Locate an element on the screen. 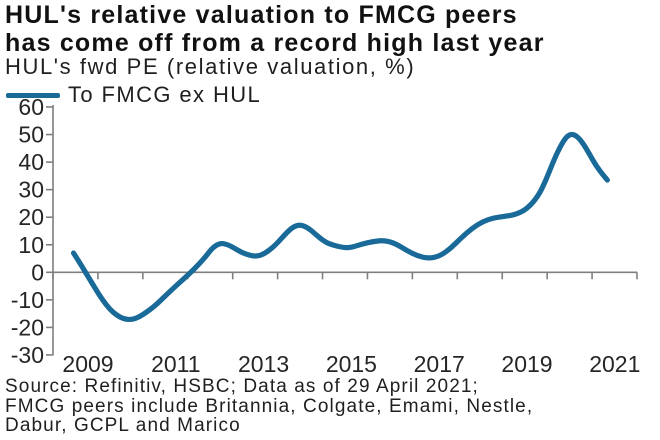  x-axis-label: 2021 is located at coordinates (614, 364).